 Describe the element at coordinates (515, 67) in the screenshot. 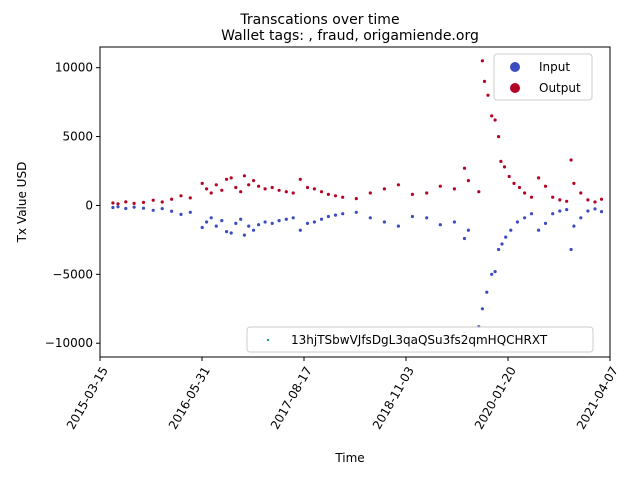

I see `legend-input-marker` at that location.